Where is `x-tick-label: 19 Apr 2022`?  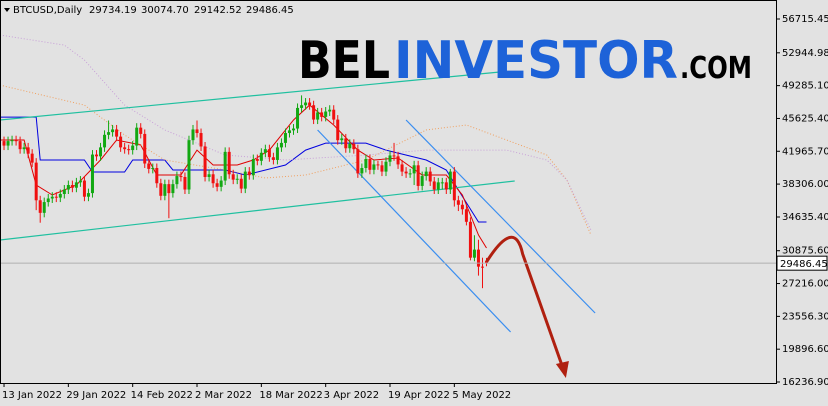 x-tick-label: 19 Apr 2022 is located at coordinates (419, 395).